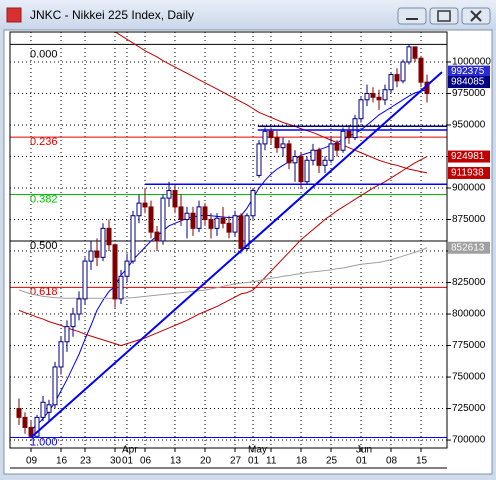 This screenshot has height=480, width=496. Describe the element at coordinates (130, 450) in the screenshot. I see `month-label: Apr` at that location.